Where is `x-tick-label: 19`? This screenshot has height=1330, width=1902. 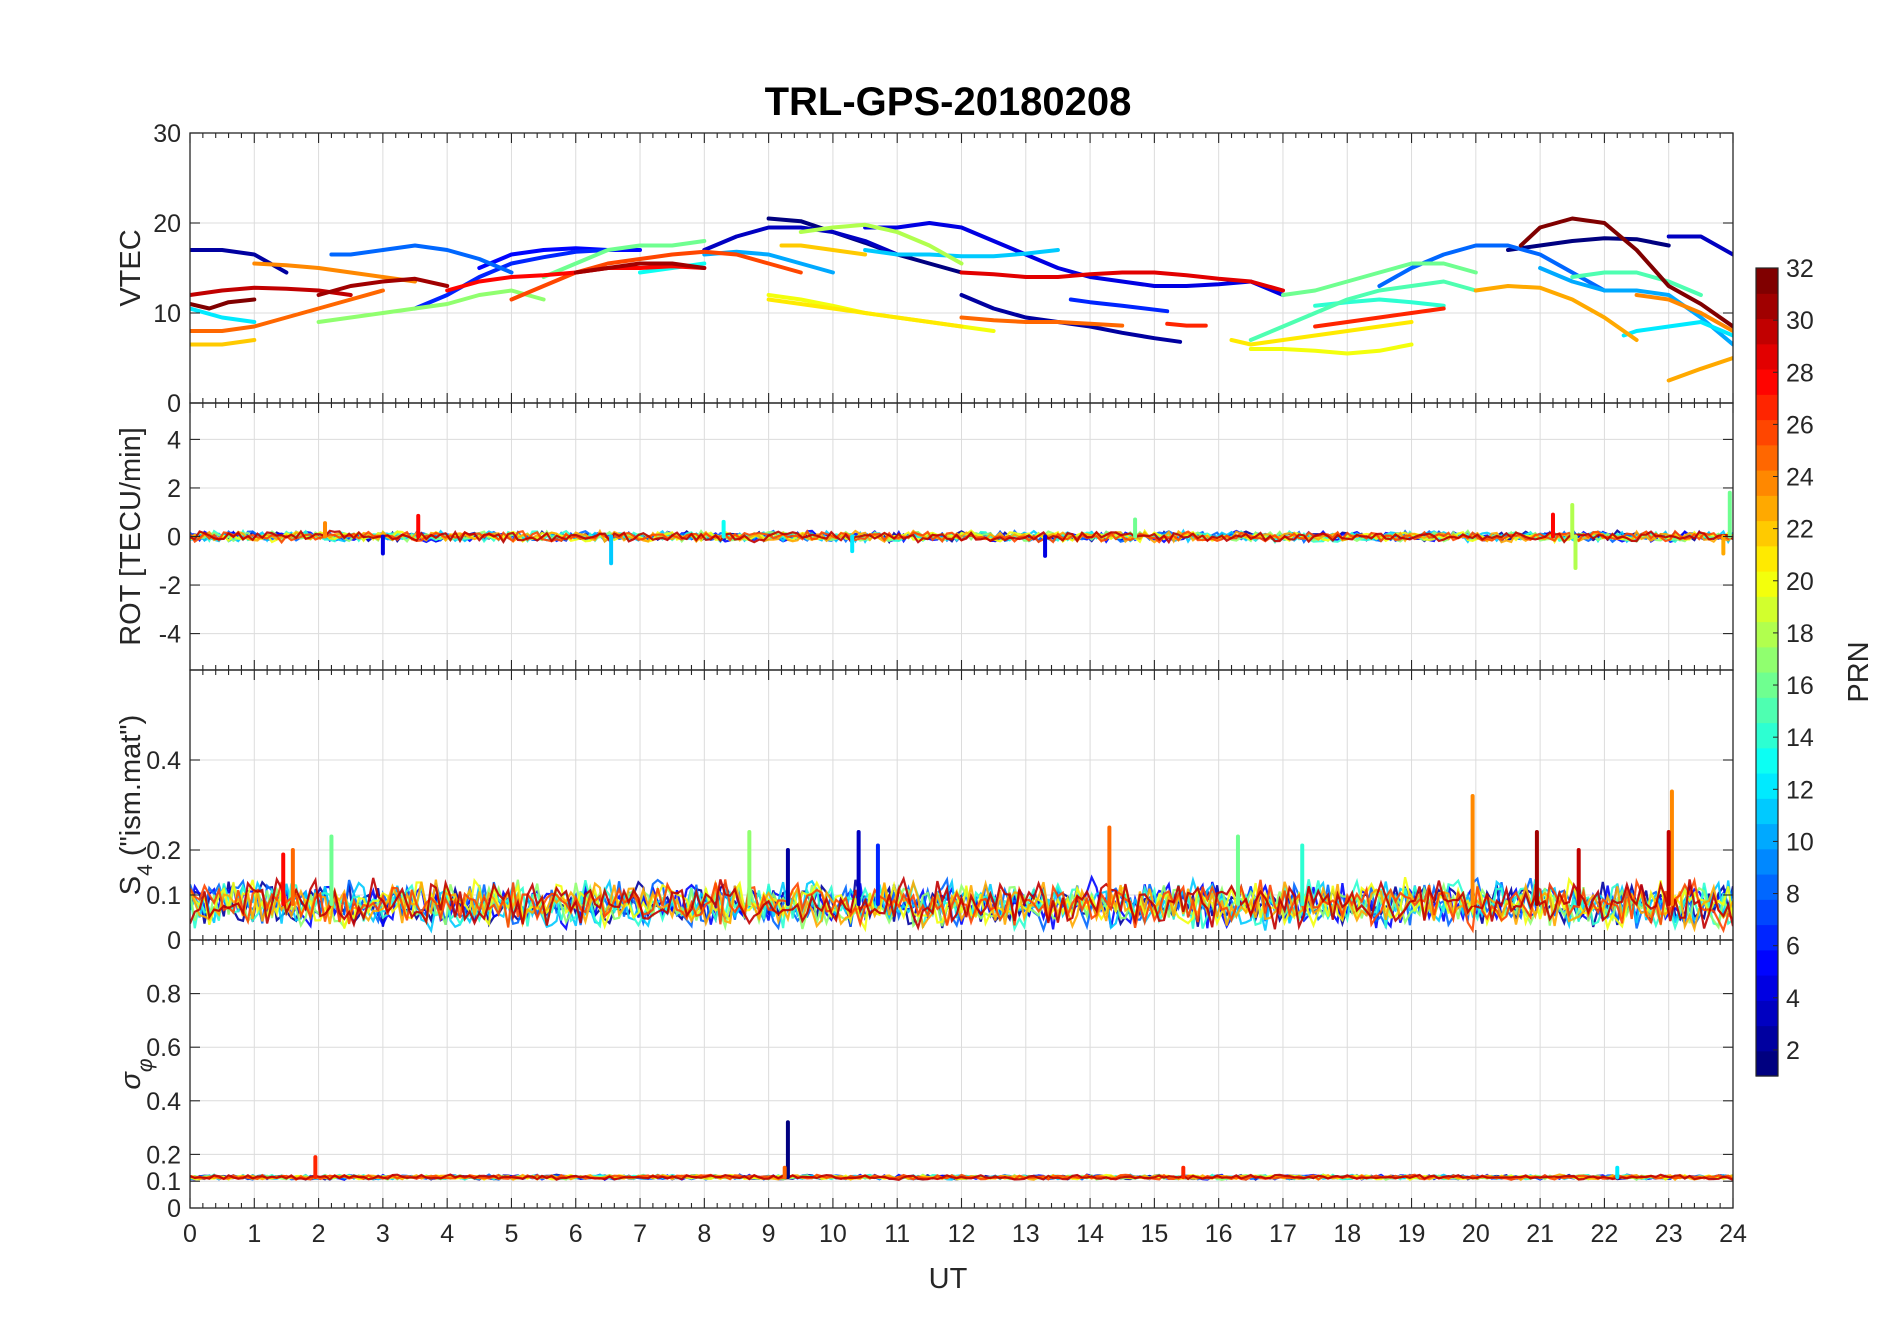
x-tick-label: 19 is located at coordinates (1412, 1234).